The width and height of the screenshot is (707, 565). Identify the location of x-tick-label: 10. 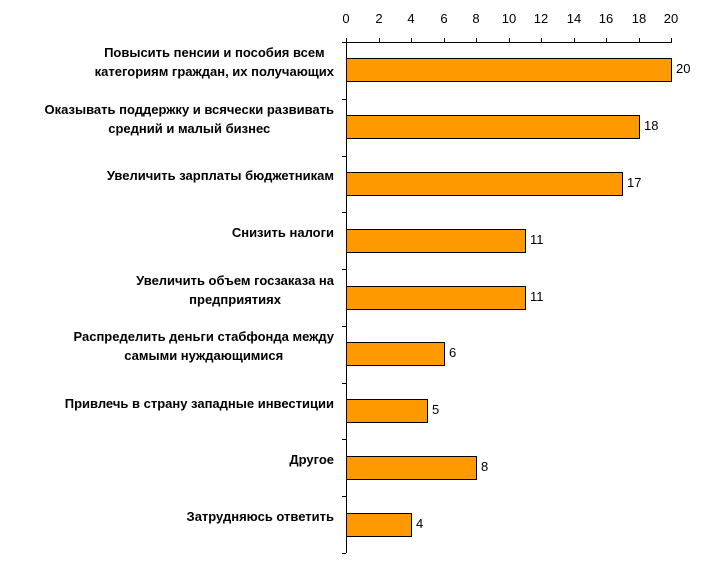
(509, 18).